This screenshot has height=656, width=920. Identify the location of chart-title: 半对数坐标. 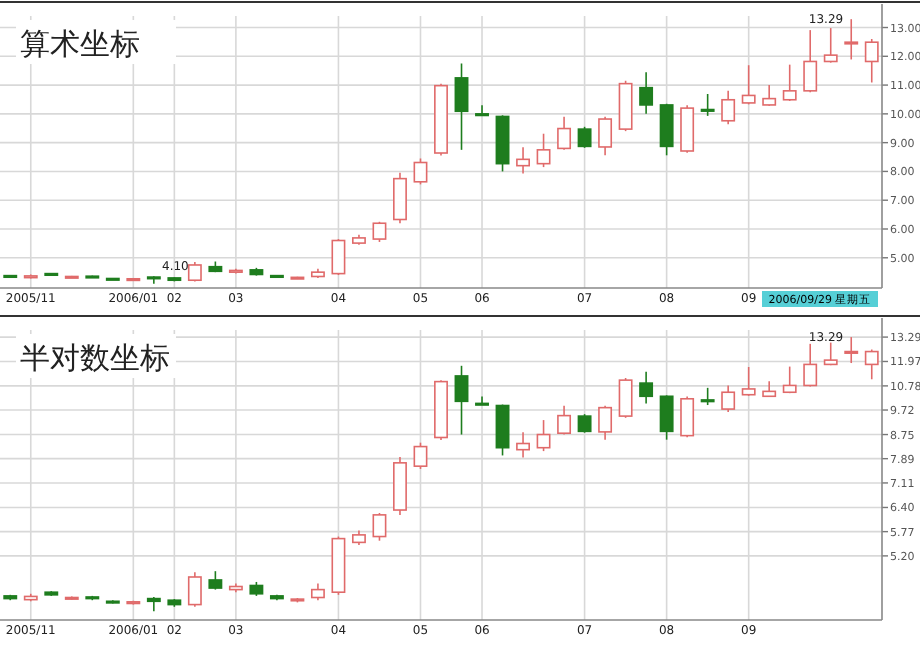
(95, 358).